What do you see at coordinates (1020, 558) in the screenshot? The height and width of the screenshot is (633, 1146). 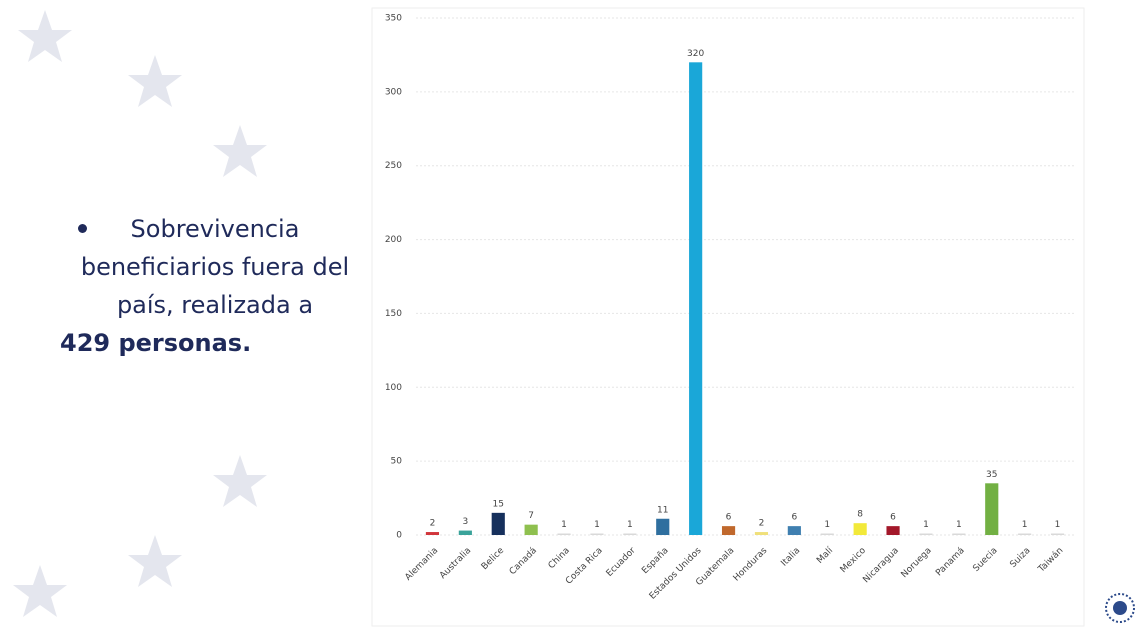 I see `x-tick-label: Suiza` at bounding box center [1020, 558].